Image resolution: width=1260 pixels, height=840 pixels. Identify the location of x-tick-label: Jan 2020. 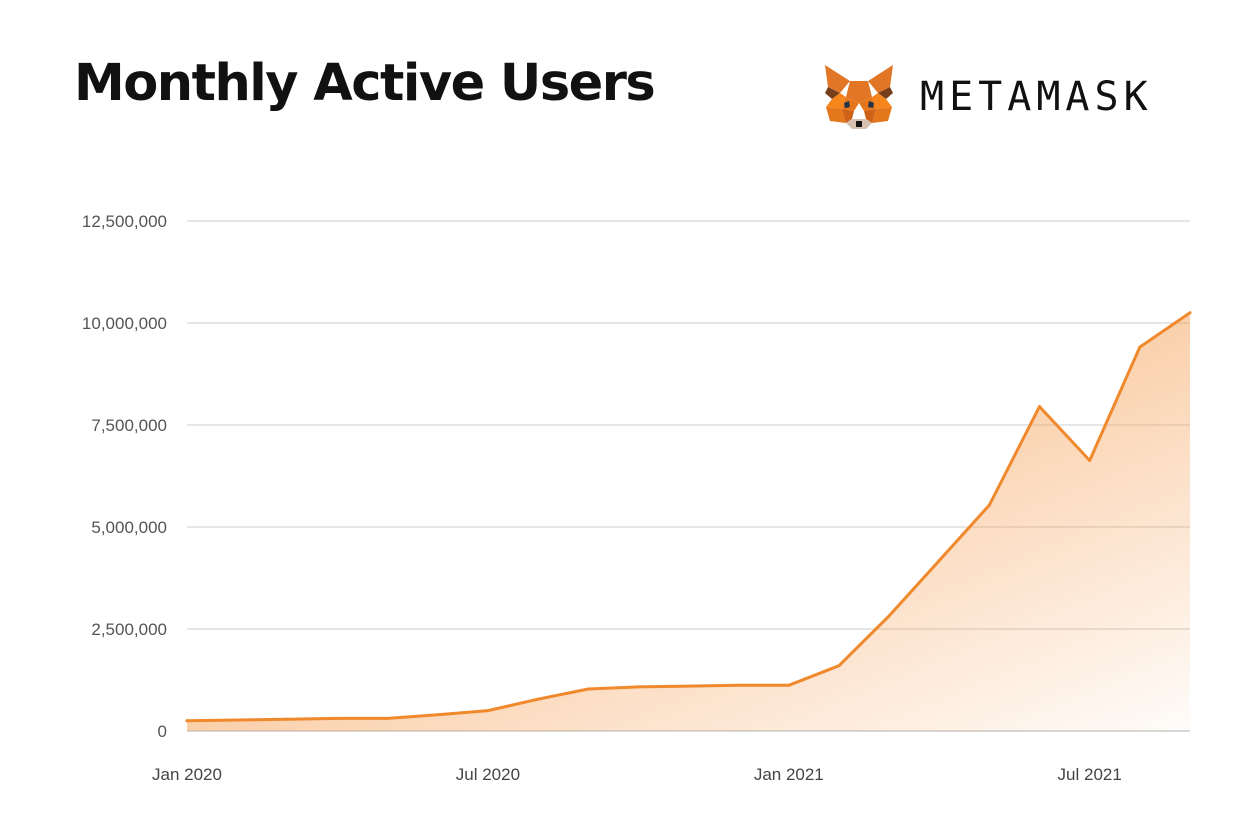
(187, 774).